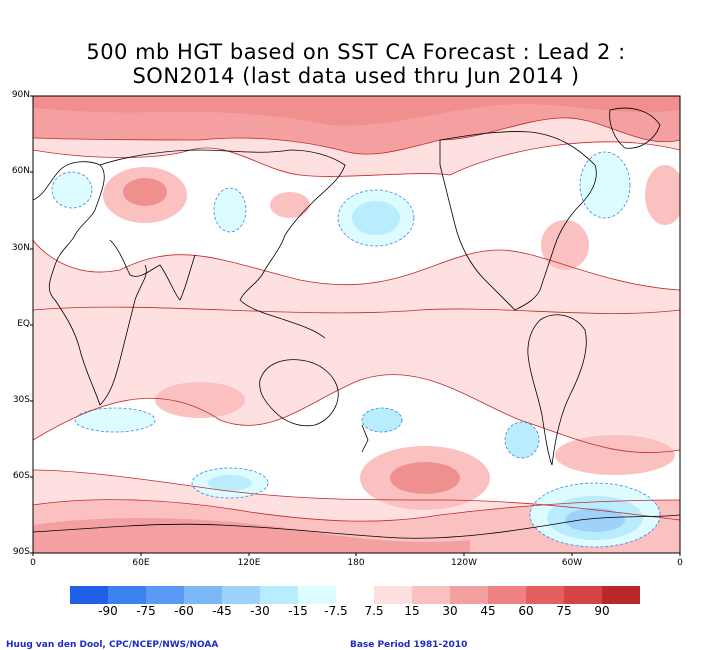 This screenshot has height=650, width=712. Describe the element at coordinates (23, 324) in the screenshot. I see `lat-label-eq: EQ` at that location.